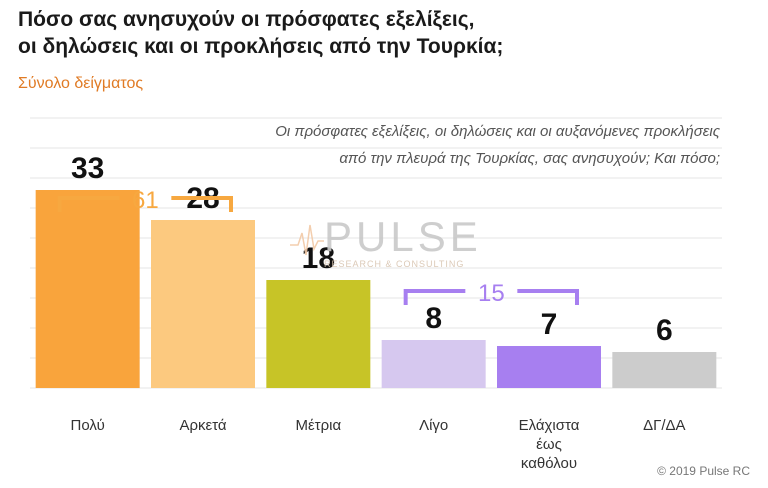 This screenshot has width=768, height=488. What do you see at coordinates (703, 471) in the screenshot?
I see `copyright-note: © 2019 Pulse RC` at bounding box center [703, 471].